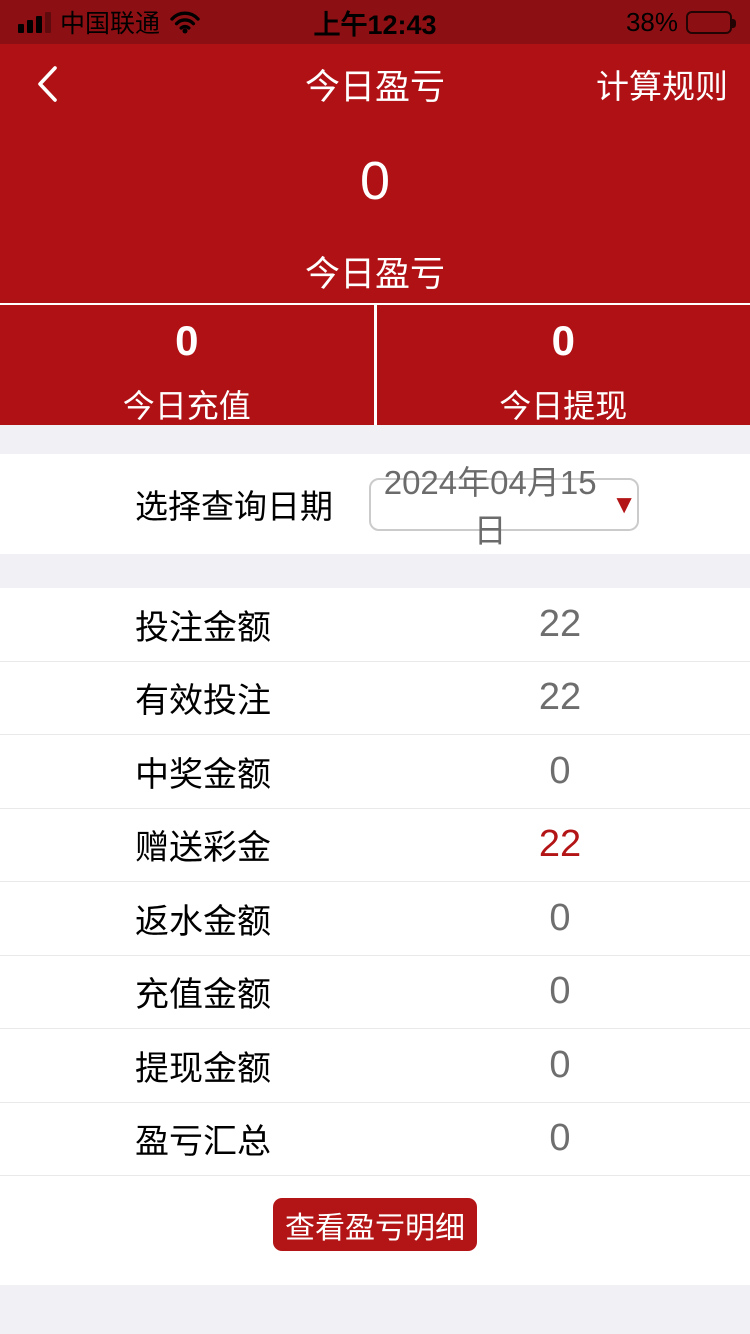 The height and width of the screenshot is (1334, 750). Describe the element at coordinates (375, 181) in the screenshot. I see `today-profit-value: 0` at that location.